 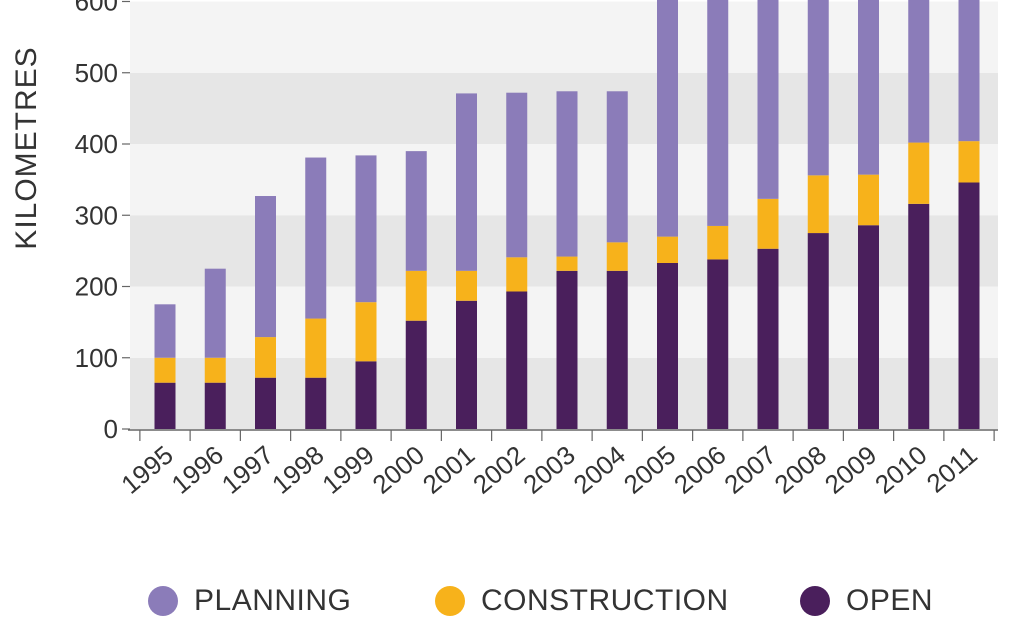 What do you see at coordinates (617, 167) in the screenshot?
I see `bar-planning-2004` at bounding box center [617, 167].